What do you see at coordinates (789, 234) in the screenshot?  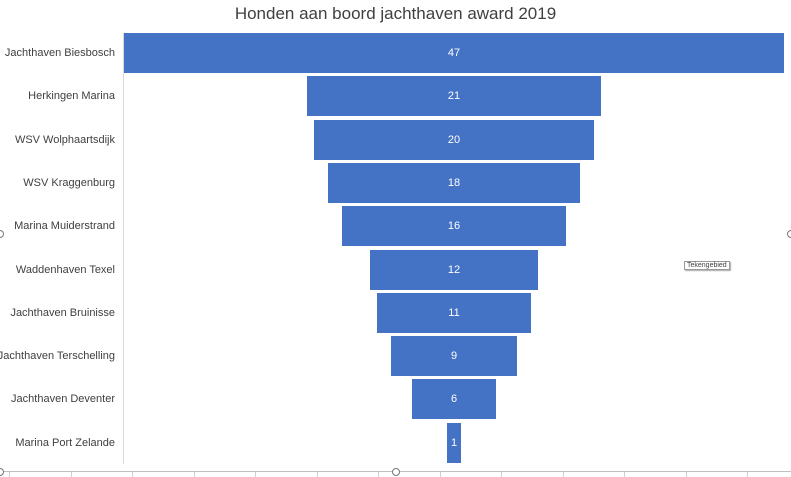 I see `resize-handle-right` at bounding box center [789, 234].